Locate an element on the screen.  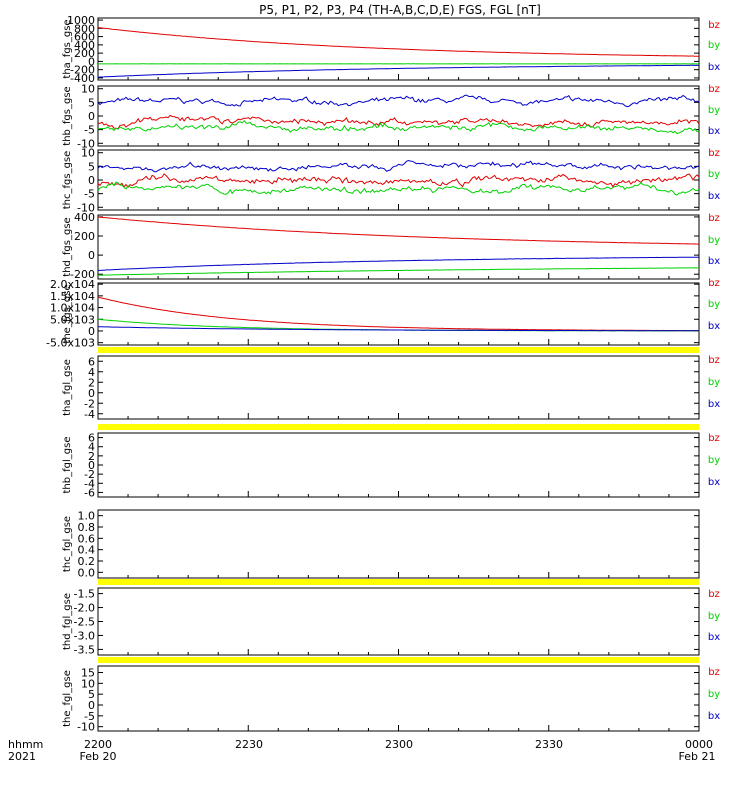
y-tick-label: -3.5 is located at coordinates (84, 649).